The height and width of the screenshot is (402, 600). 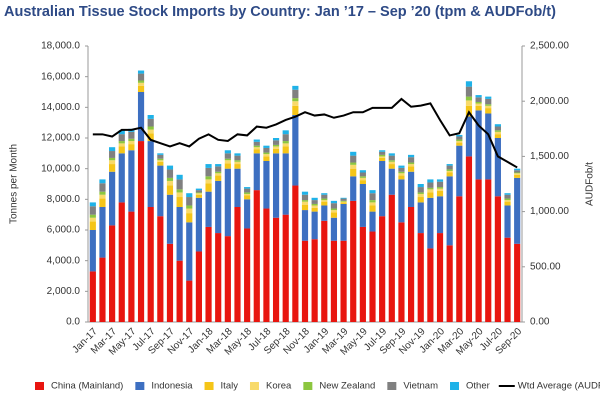 What do you see at coordinates (64, 291) in the screenshot?
I see `y-tick-label: 2,000.0` at bounding box center [64, 291].